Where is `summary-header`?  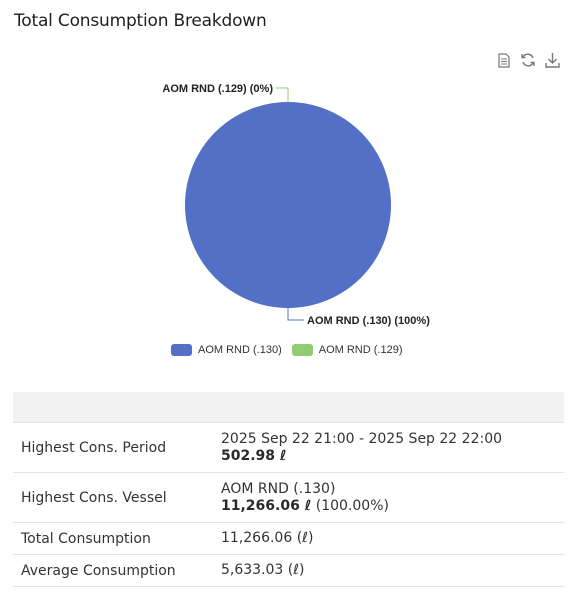
summary-header is located at coordinates (288, 407).